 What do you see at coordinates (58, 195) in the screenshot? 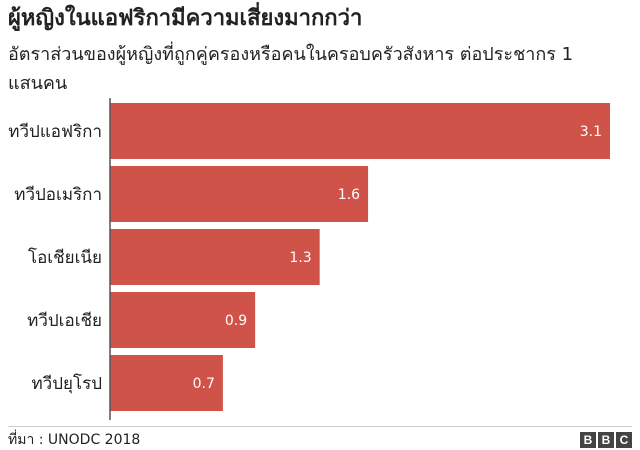
I see `category-label: ทวีปอเมริกา` at bounding box center [58, 195].